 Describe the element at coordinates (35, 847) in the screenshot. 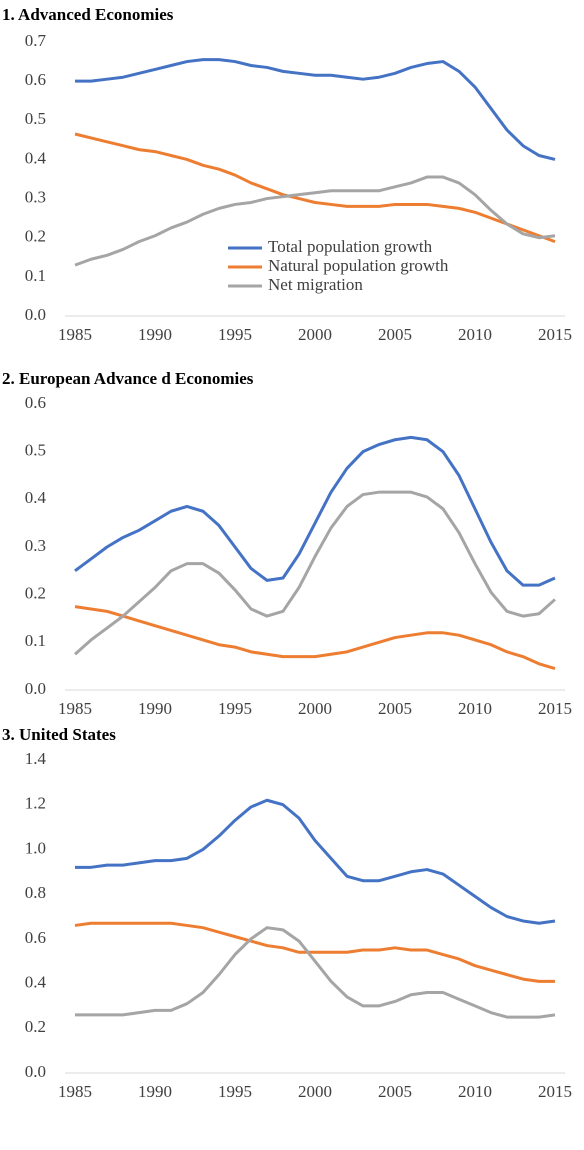

I see `y-tick-label: 1.0` at that location.